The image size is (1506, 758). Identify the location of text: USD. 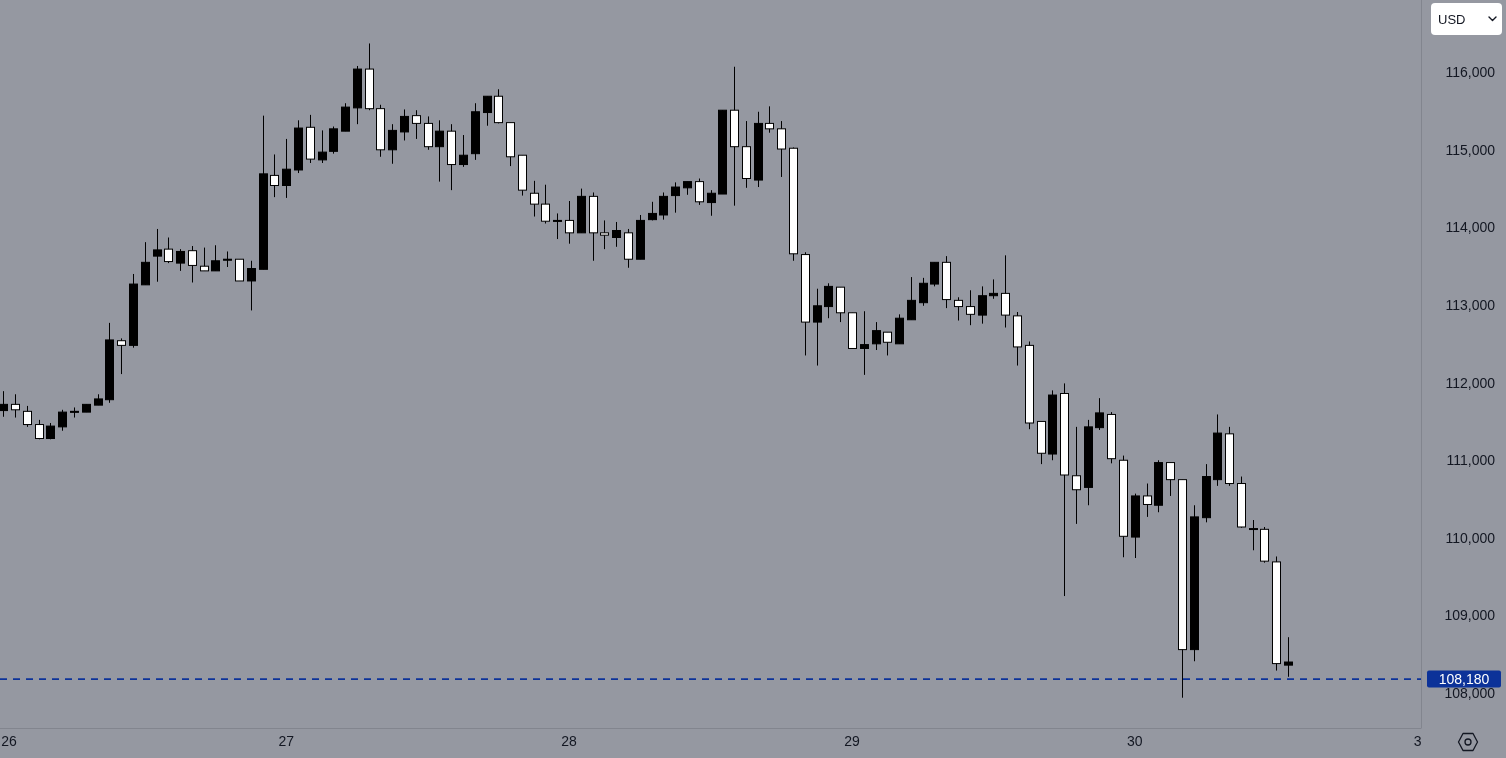
(1452, 19).